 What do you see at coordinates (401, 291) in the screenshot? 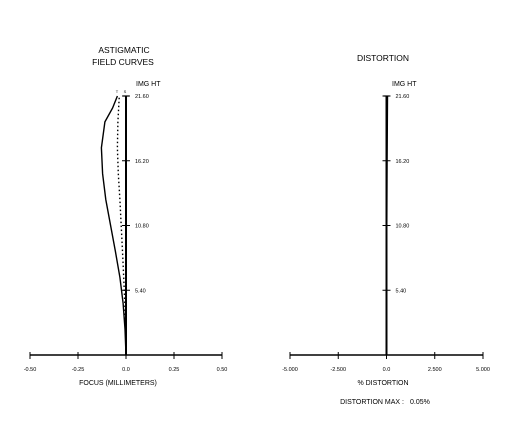
I see `distortion-y-tick-label: 5.40` at bounding box center [401, 291].